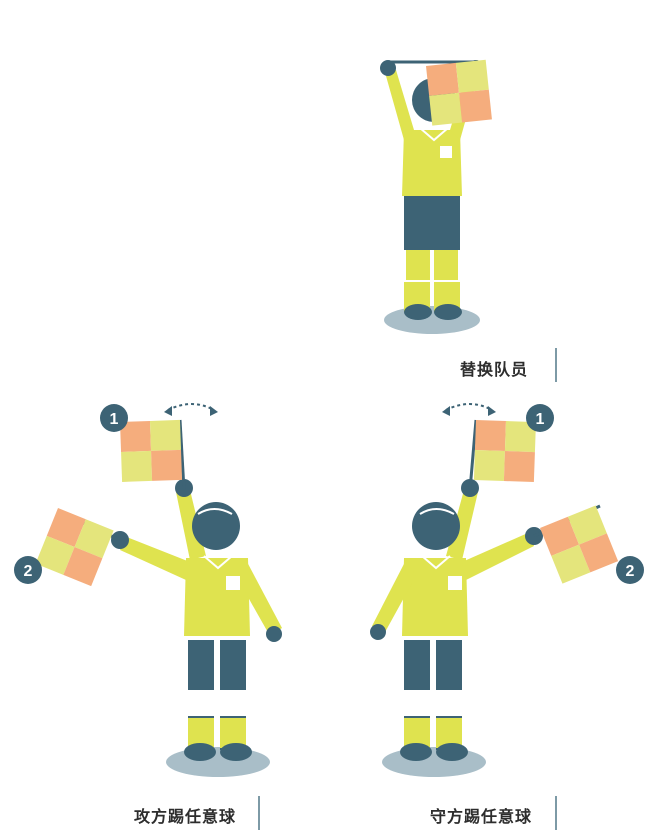 This screenshot has width=672, height=838. Describe the element at coordinates (481, 816) in the screenshot. I see `caption-defending-free-kick: 守方踢任意球` at that location.